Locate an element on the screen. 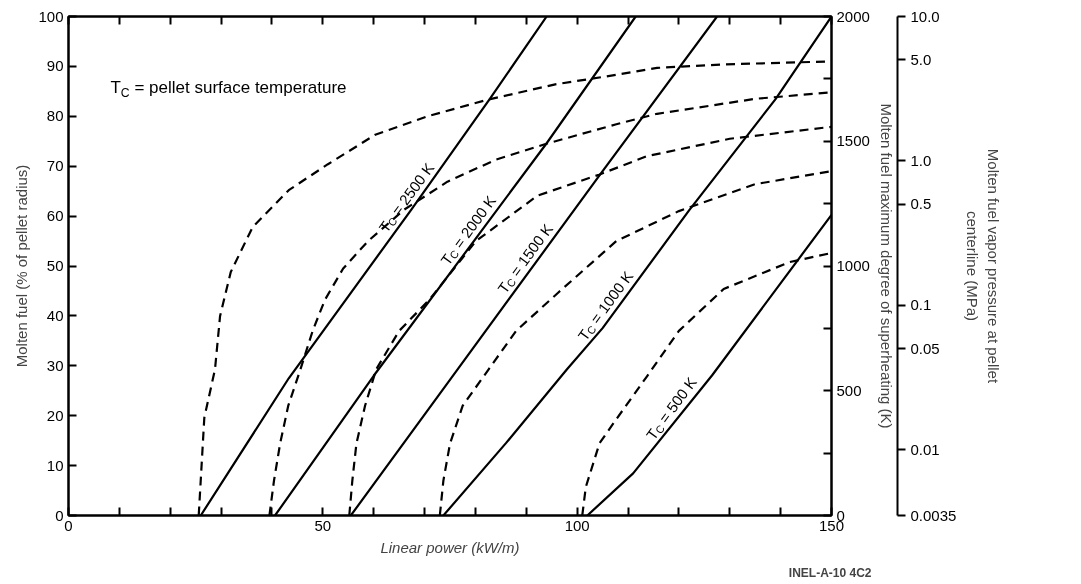  y-tick-label: 50 is located at coordinates (55, 265).